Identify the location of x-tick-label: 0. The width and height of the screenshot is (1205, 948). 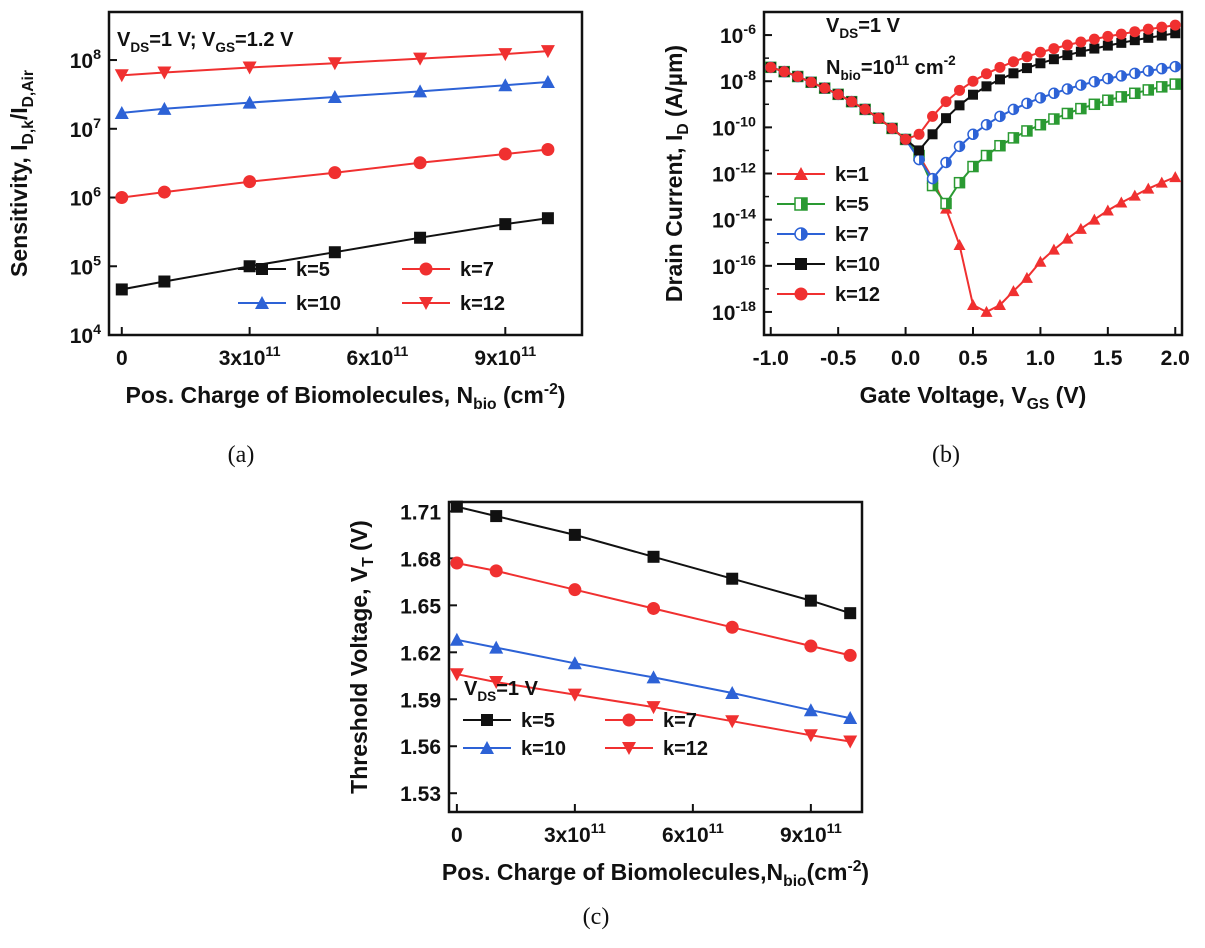
(457, 835).